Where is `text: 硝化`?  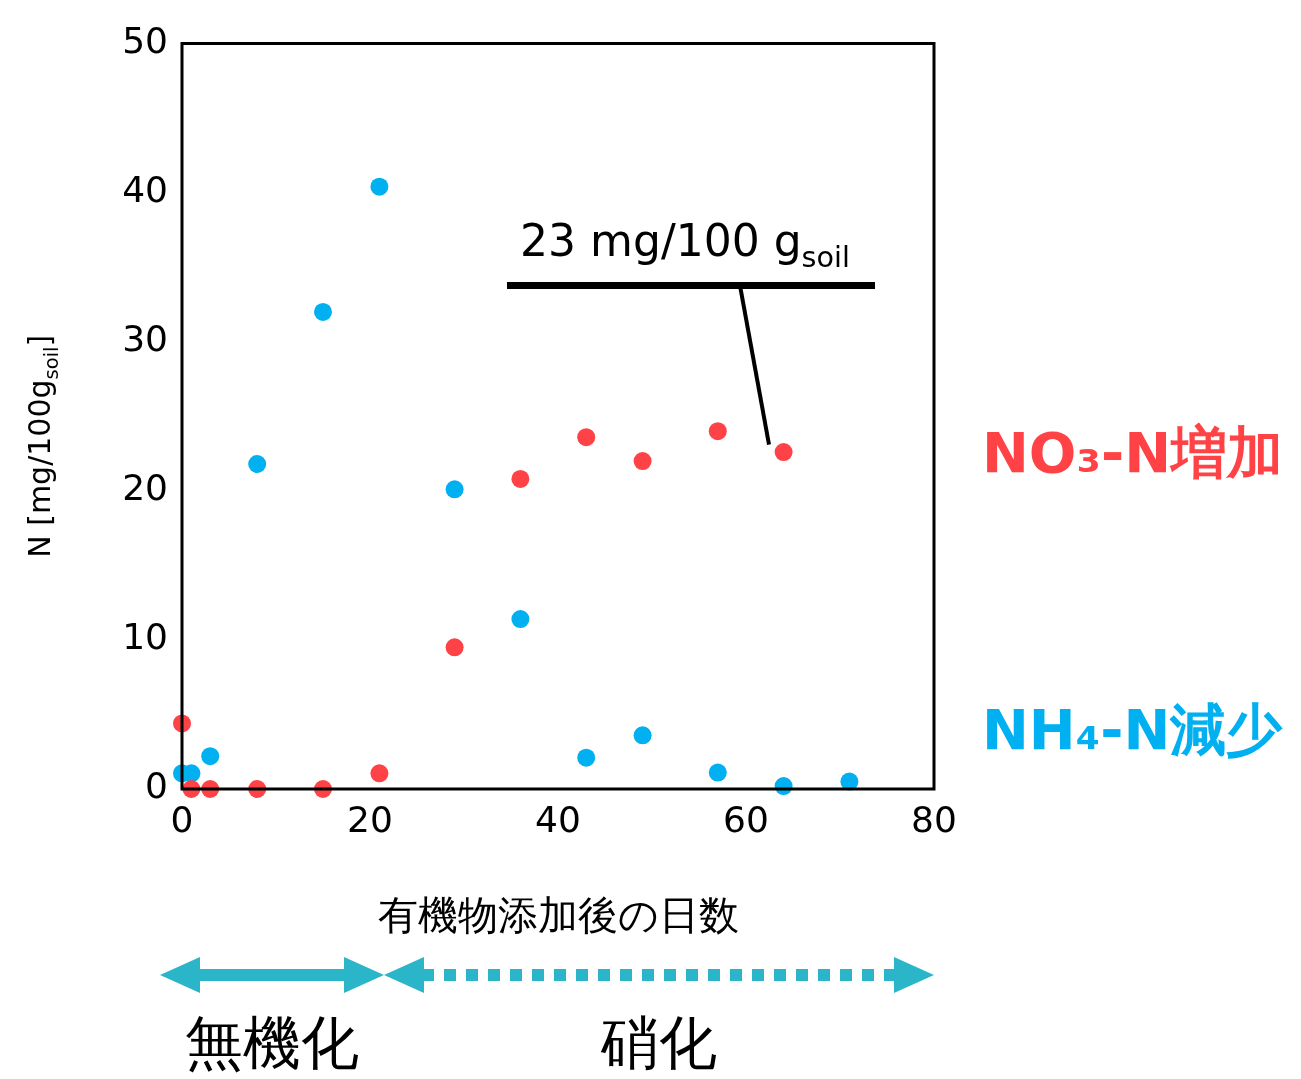 text: 硝化 is located at coordinates (659, 1043).